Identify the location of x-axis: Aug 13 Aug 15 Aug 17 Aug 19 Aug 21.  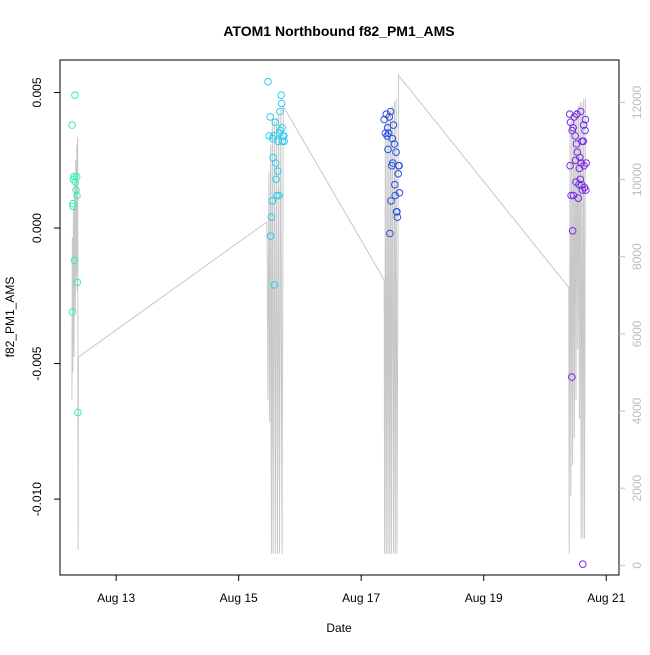
(361, 590).